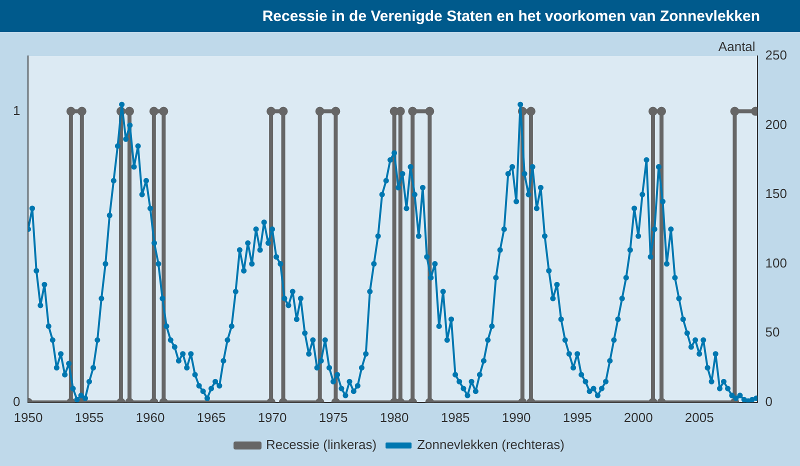 The height and width of the screenshot is (466, 800). What do you see at coordinates (455, 417) in the screenshot?
I see `x-tick-label: 1985` at bounding box center [455, 417].